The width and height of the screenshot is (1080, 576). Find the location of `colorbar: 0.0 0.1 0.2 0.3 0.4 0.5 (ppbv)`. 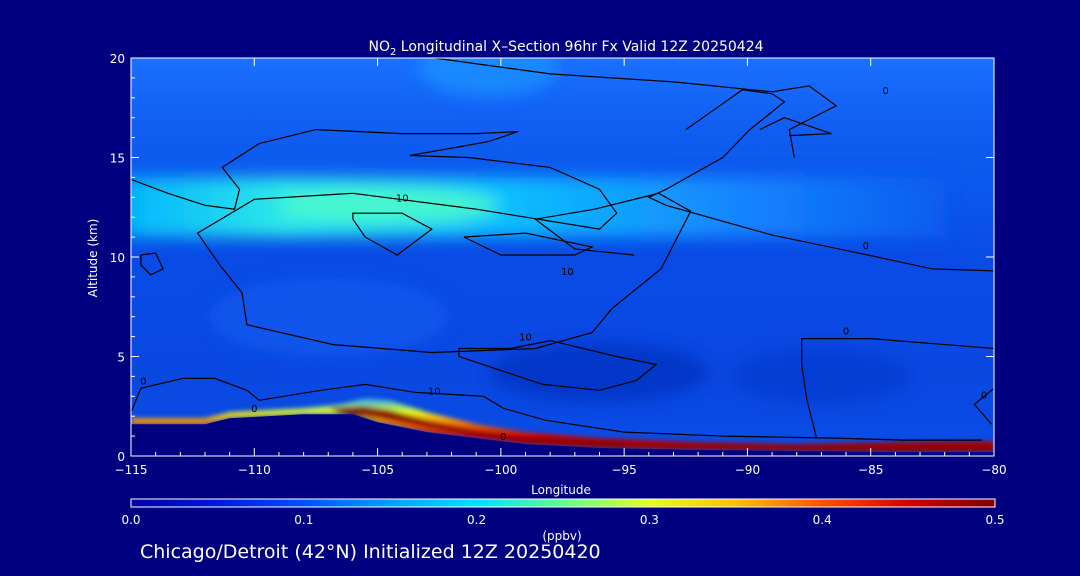

colorbar: 0.0 0.1 0.2 0.3 0.4 0.5 (ppbv) is located at coordinates (563, 520).